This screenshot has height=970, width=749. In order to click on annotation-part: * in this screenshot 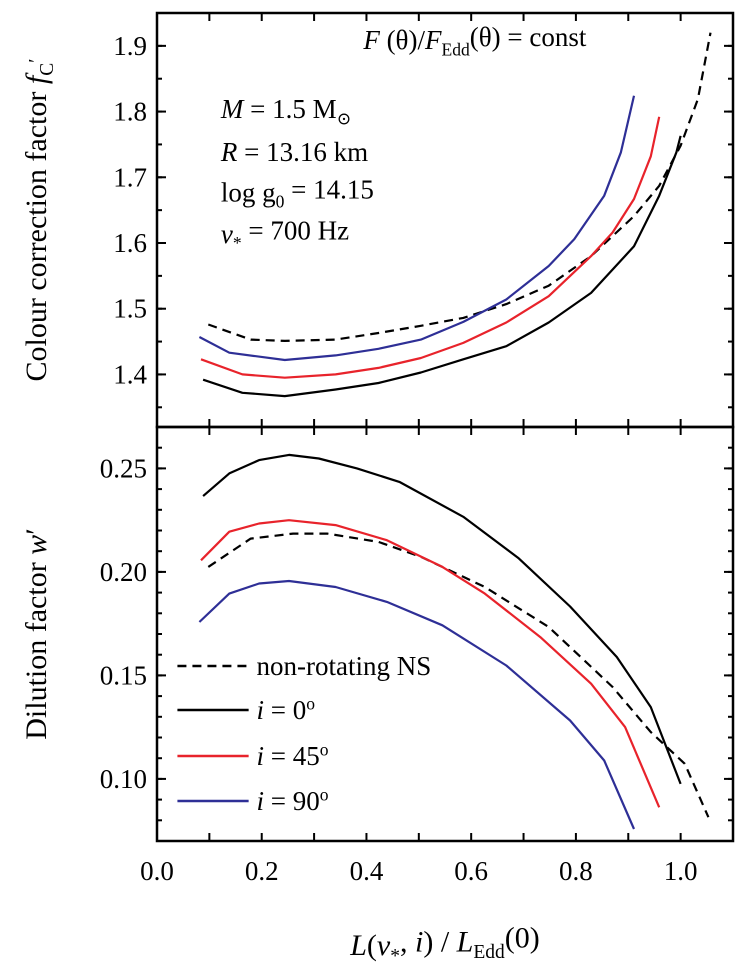, I will do `click(237, 243)`.